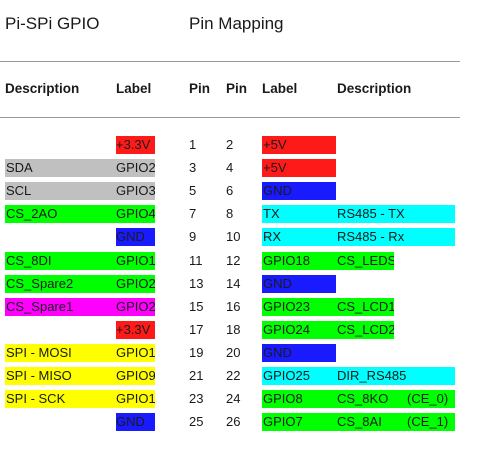 This screenshot has width=480, height=457. Describe the element at coordinates (233, 352) in the screenshot. I see `pin-number-even: 20` at that location.